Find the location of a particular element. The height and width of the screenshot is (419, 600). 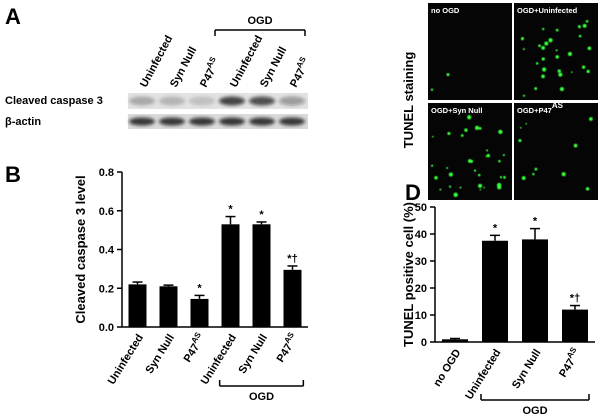

image-label: no OGD is located at coordinates (445, 10).